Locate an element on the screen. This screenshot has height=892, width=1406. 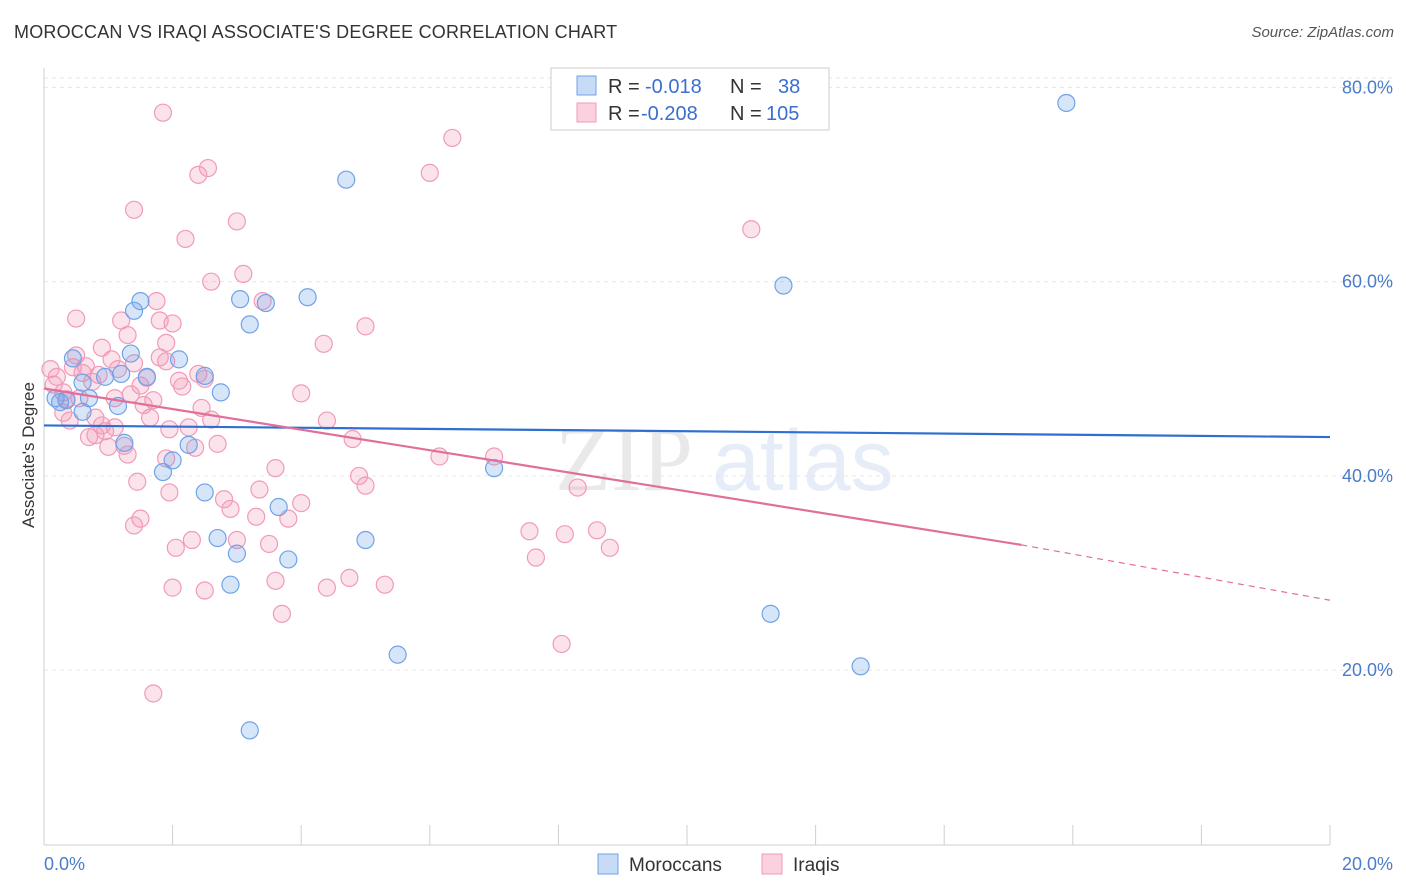
x-tick-label: 20.0% is located at coordinates (1367, 864).